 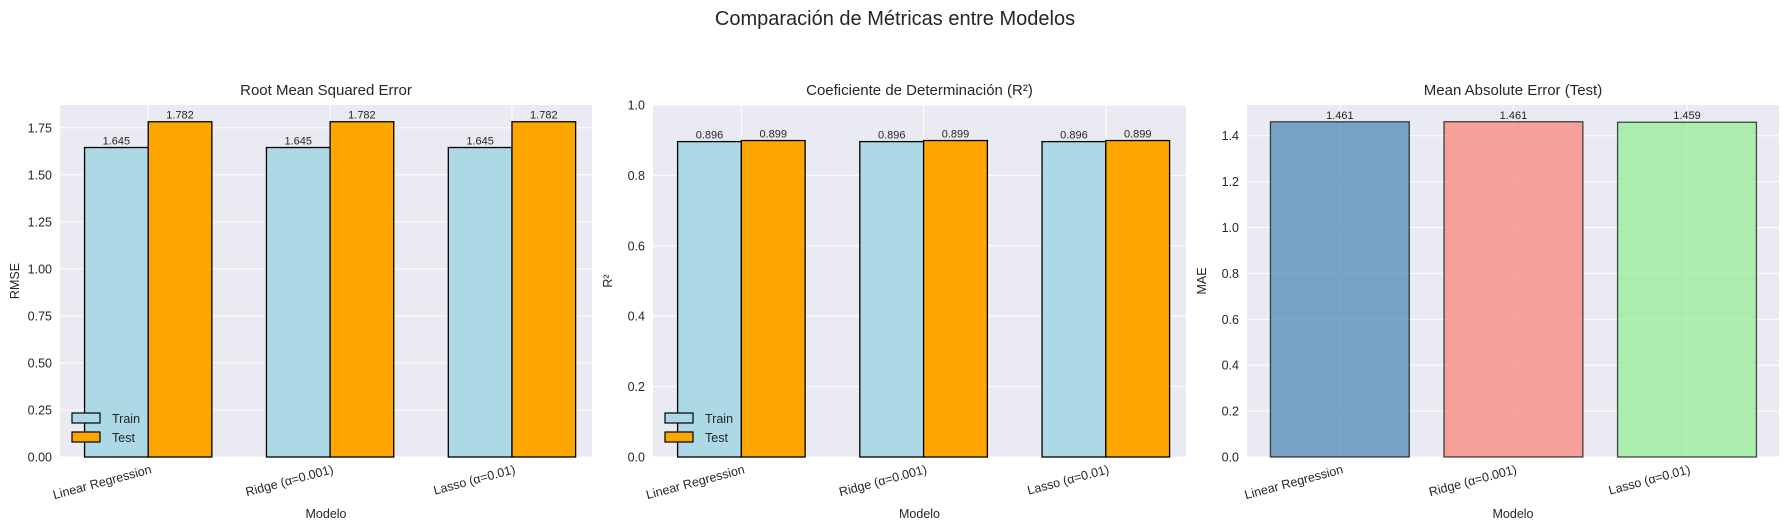 I want to click on panel-title: Mean Absolute Error (Test), so click(x=1513, y=90).